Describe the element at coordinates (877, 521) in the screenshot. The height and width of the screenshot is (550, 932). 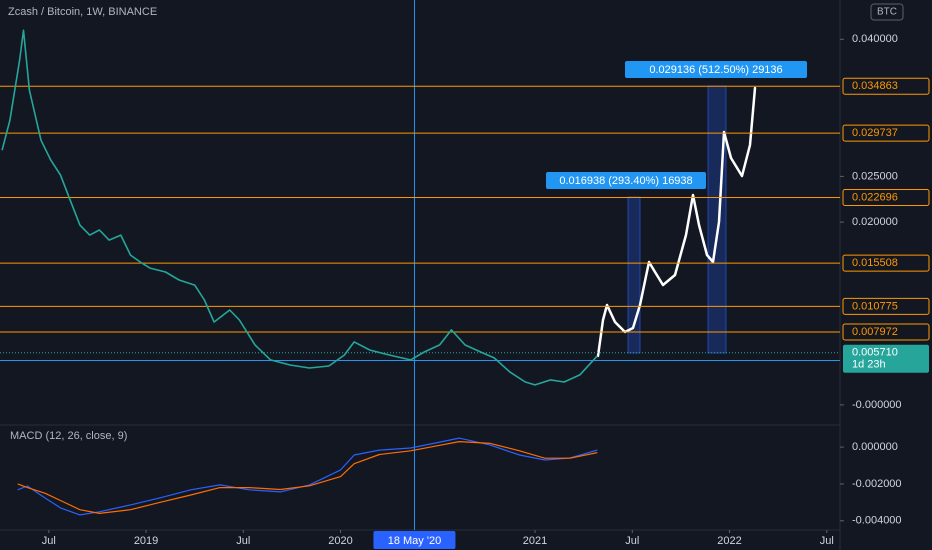
I see `y-tick-label: -0.004000` at that location.